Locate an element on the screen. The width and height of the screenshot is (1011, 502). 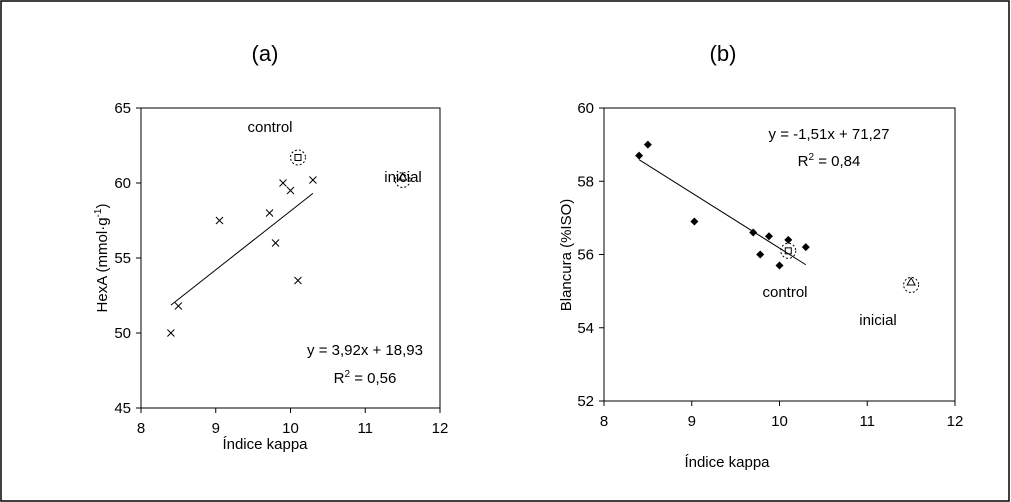
chart-b-trendline is located at coordinates (722, 212).